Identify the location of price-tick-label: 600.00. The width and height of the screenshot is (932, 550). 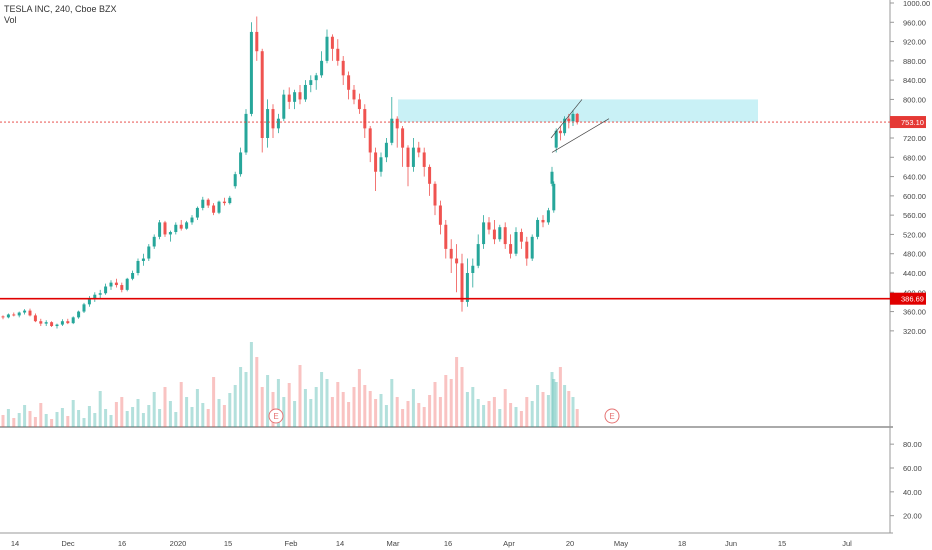
(914, 196).